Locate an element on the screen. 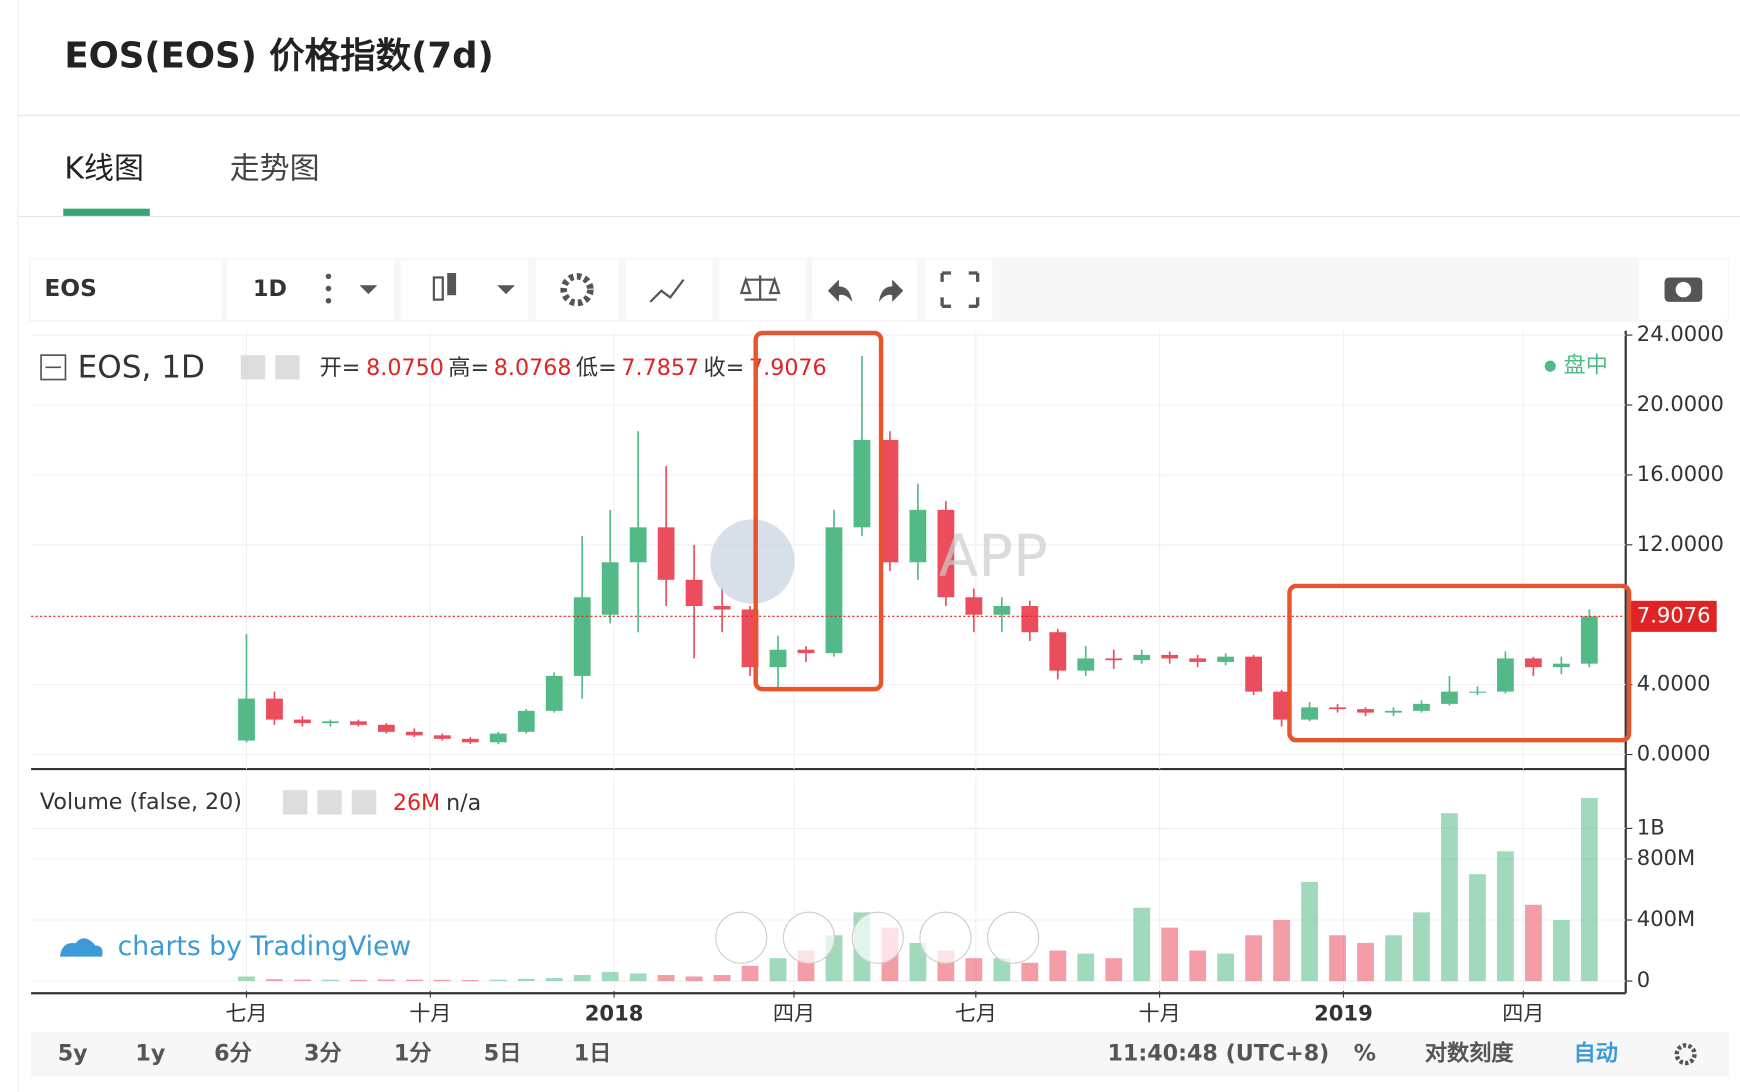 This screenshot has width=1740, height=1092. interval: 1D is located at coordinates (270, 289).